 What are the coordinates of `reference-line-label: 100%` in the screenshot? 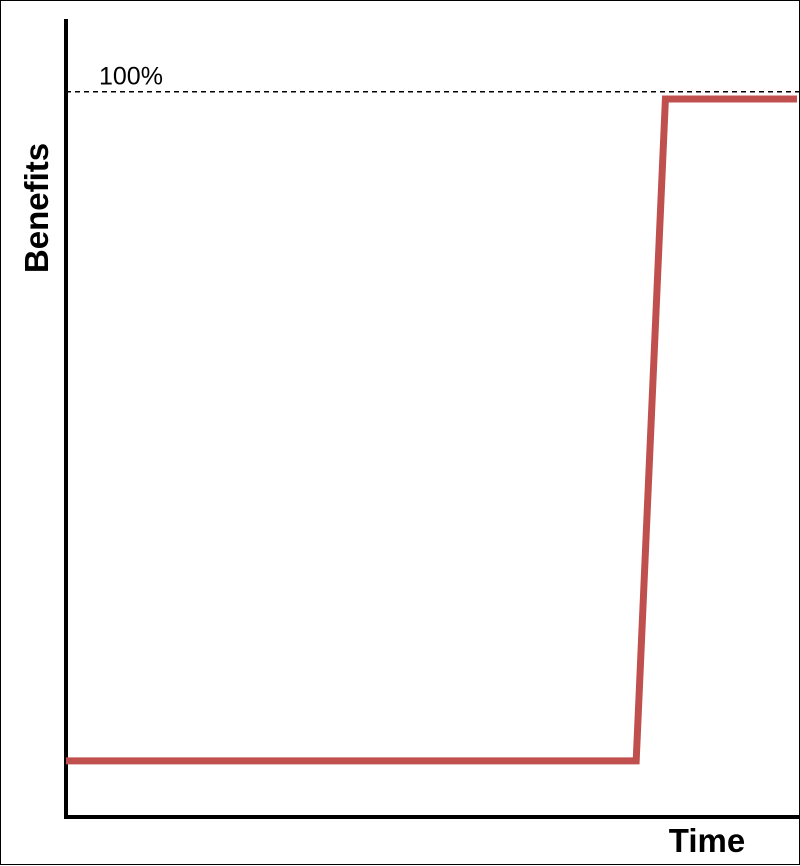 It's located at (131, 77).